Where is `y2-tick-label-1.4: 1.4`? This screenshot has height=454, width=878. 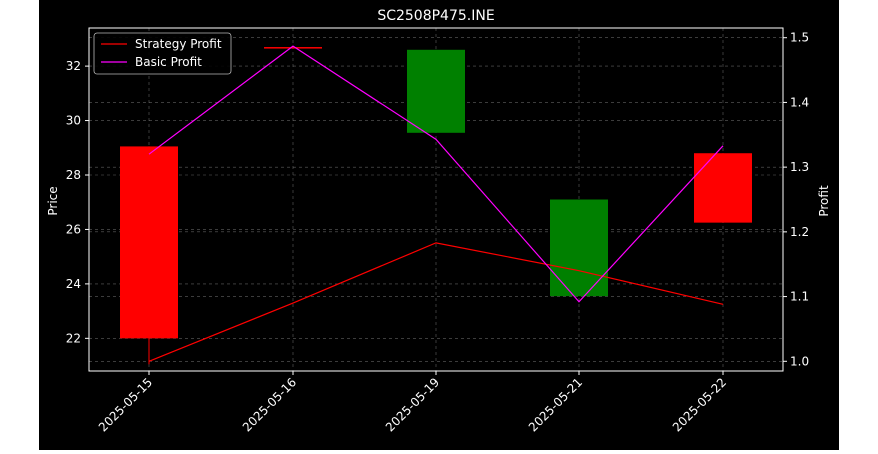
y2-tick-label-1.4: 1.4 is located at coordinates (799, 102).